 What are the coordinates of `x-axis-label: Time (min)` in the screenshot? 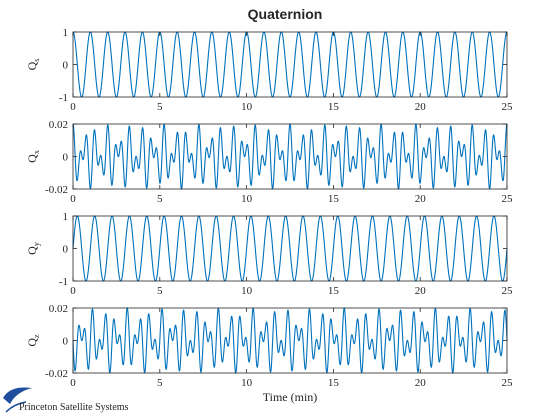 It's located at (290, 397).